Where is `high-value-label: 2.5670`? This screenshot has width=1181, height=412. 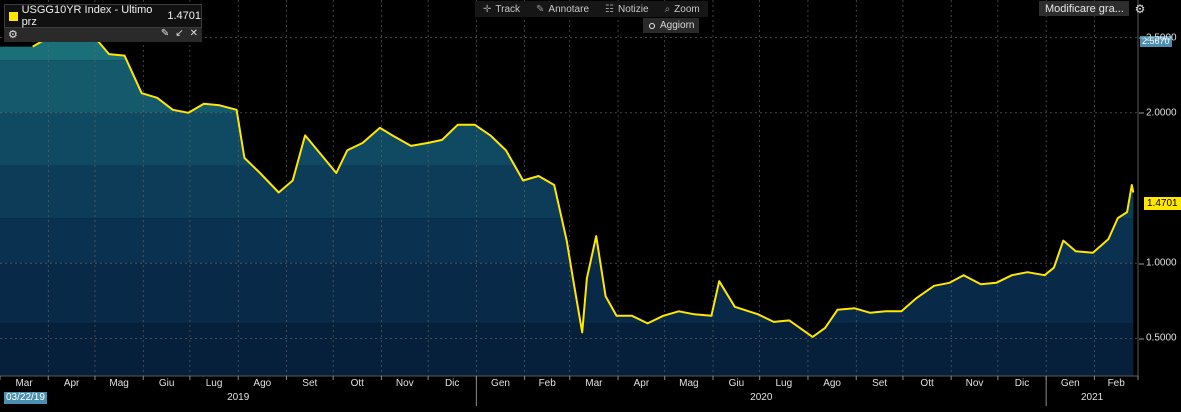 high-value-label: 2.5670 is located at coordinates (1156, 41).